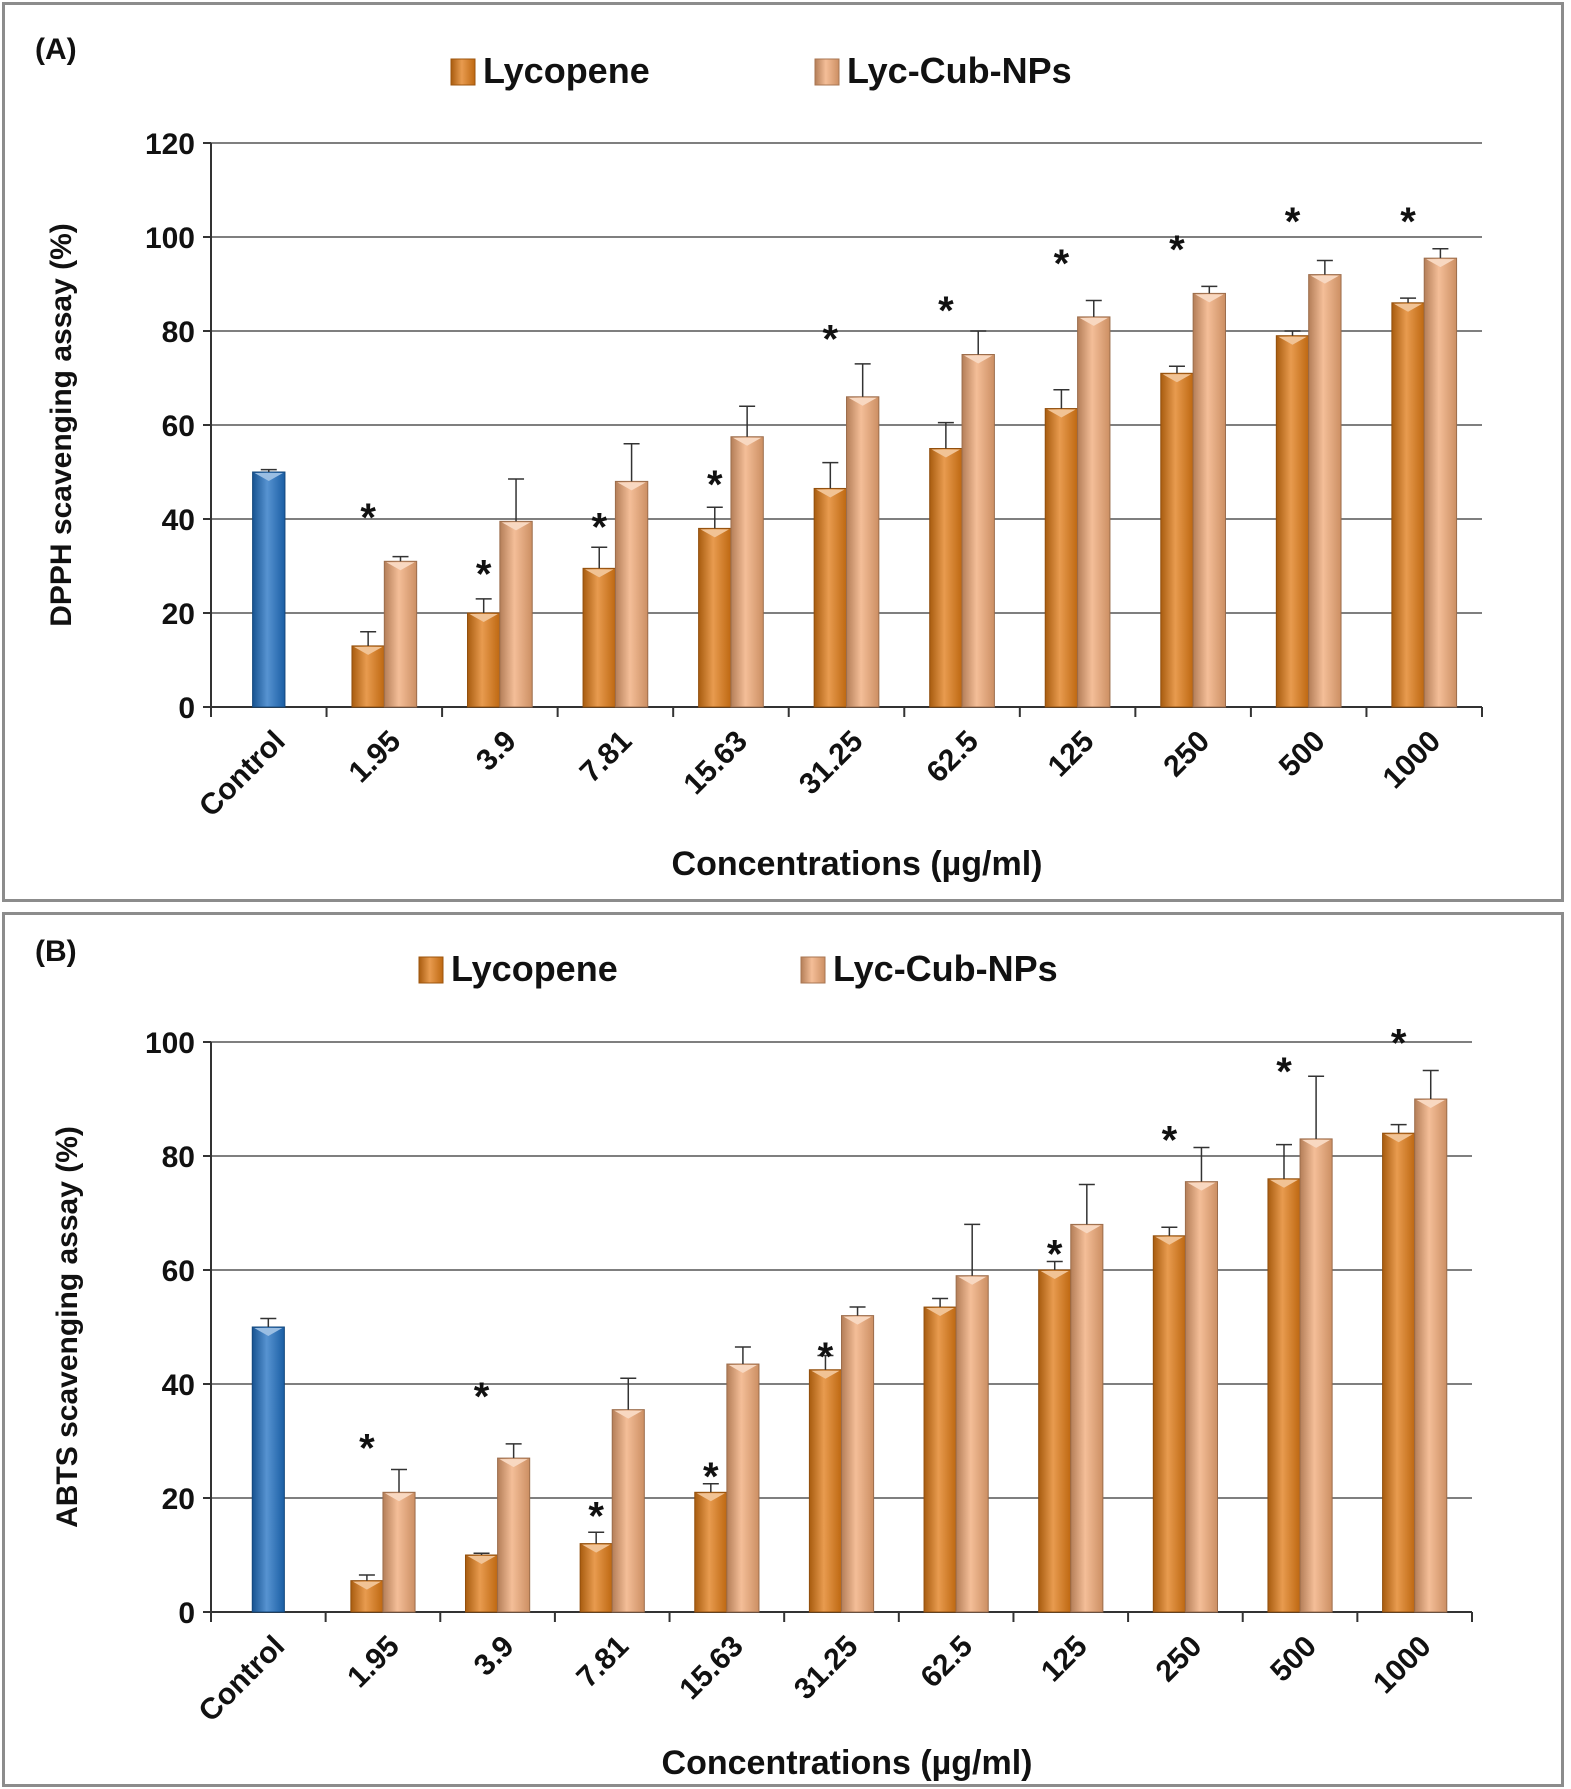 The width and height of the screenshot is (1571, 1789). I want to click on x-tick-label: 31.25, so click(831, 763).